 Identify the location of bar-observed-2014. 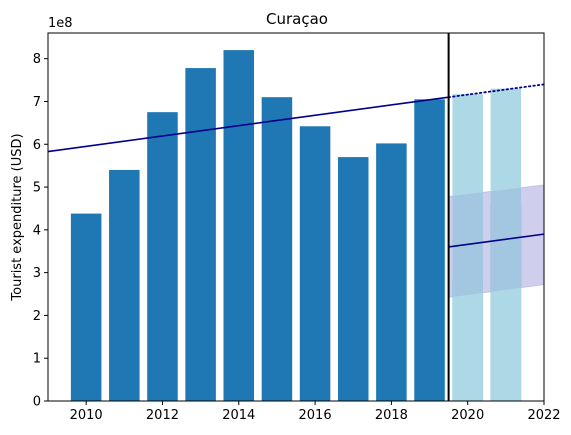
(239, 226).